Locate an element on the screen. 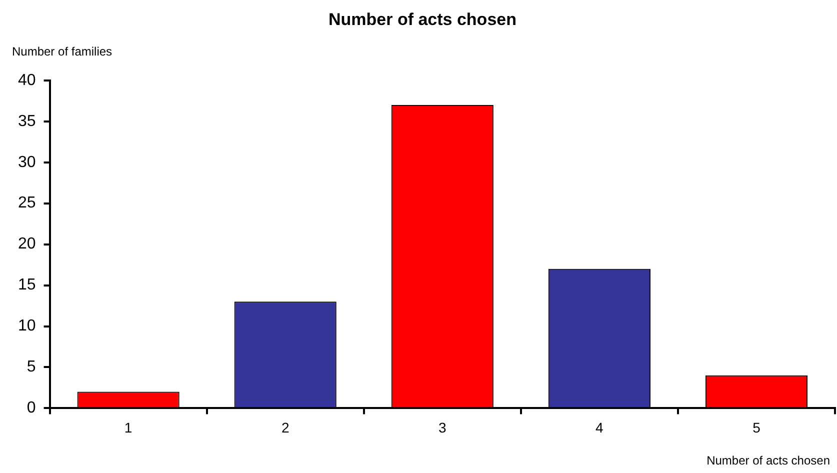  y-tick-label: 35 is located at coordinates (27, 121).